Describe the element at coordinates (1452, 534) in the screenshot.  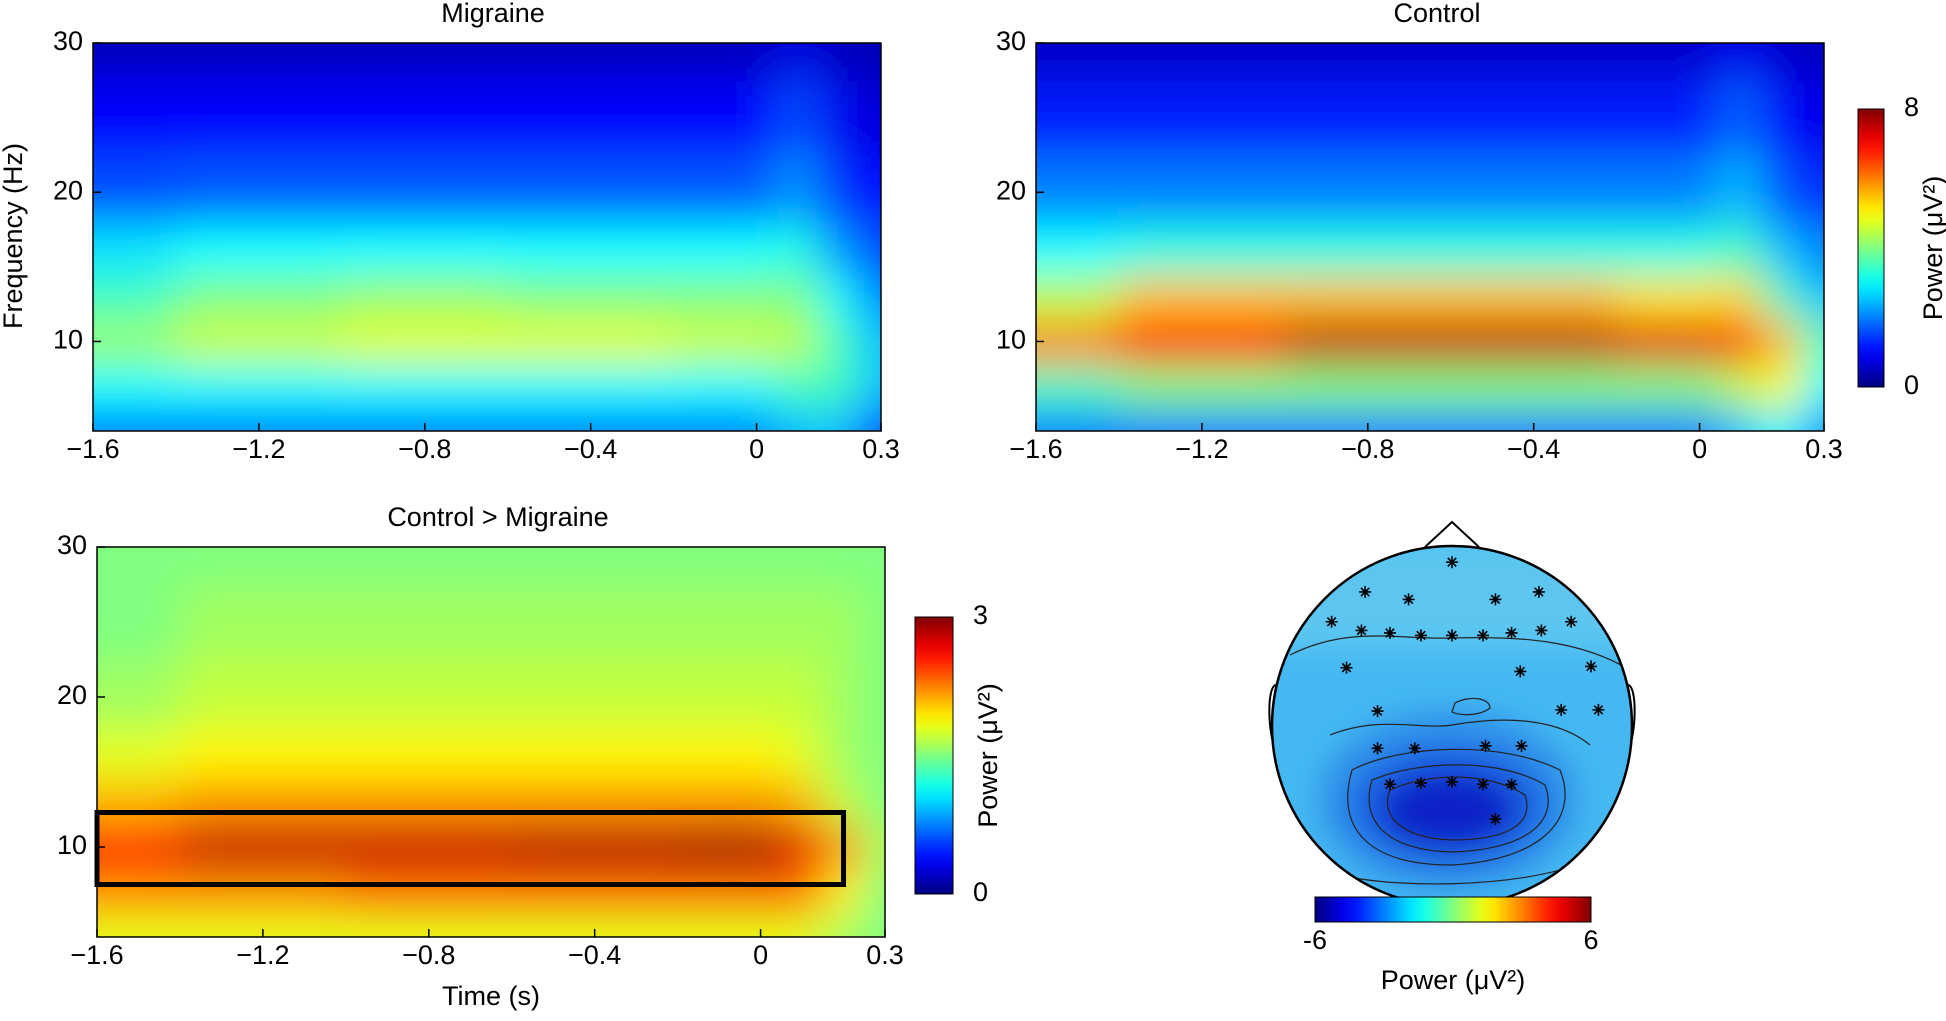
I see `nose` at that location.